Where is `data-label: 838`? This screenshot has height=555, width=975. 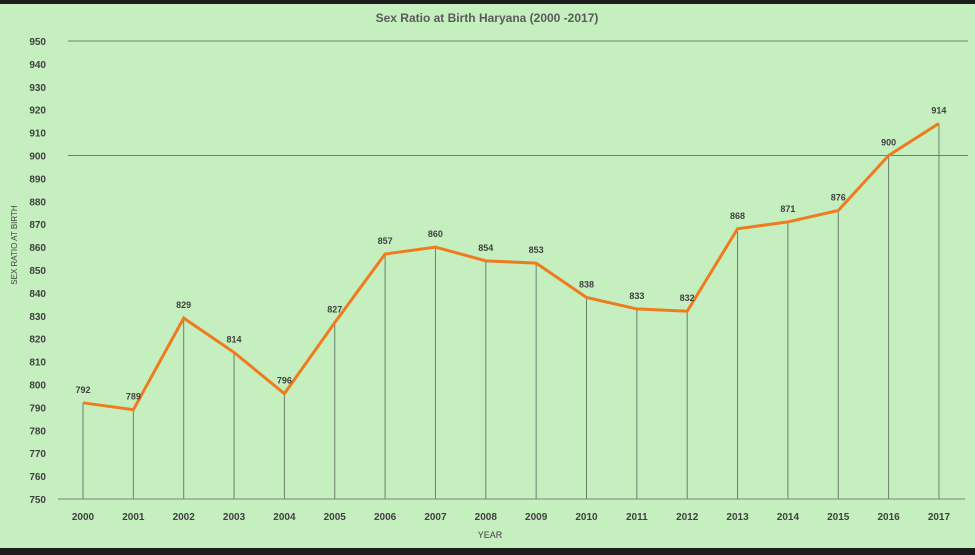
data-label: 838 is located at coordinates (586, 284).